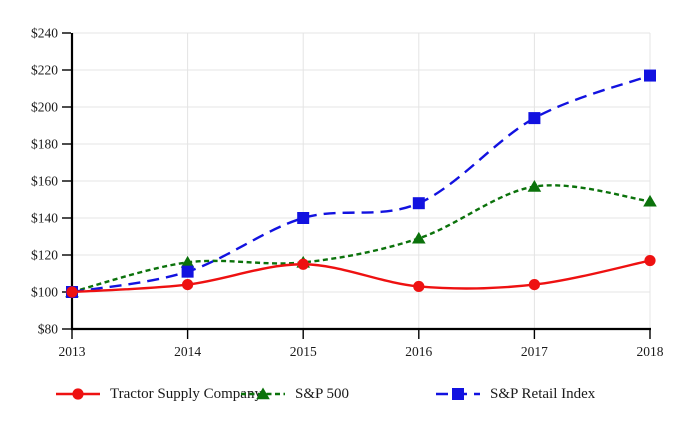  What do you see at coordinates (44, 255) in the screenshot?
I see `y-tick-label: $120` at bounding box center [44, 255].